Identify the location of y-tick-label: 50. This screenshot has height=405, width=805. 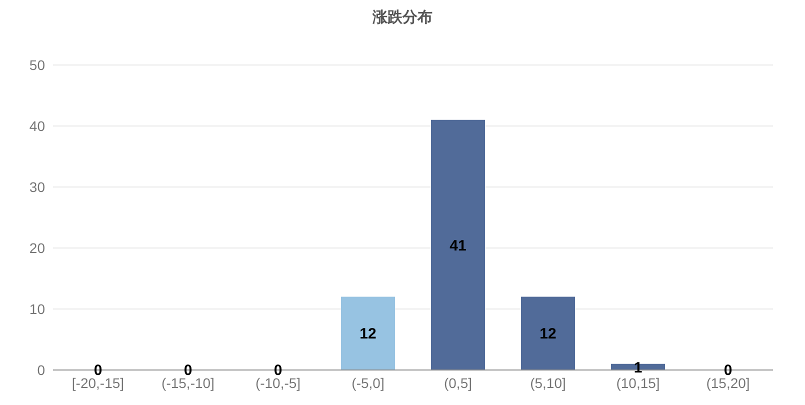
(37, 64).